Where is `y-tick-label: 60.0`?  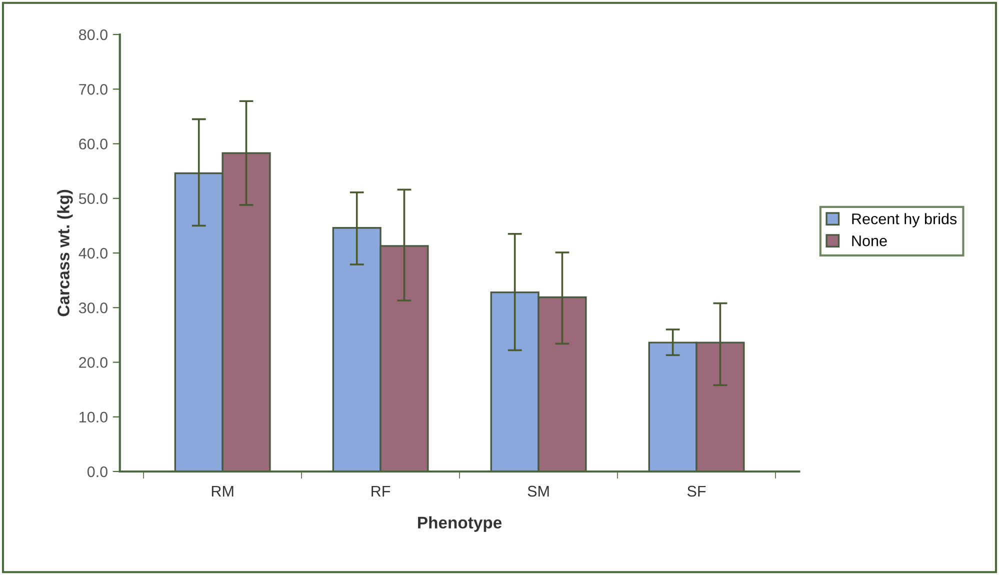 y-tick-label: 60.0 is located at coordinates (93, 144).